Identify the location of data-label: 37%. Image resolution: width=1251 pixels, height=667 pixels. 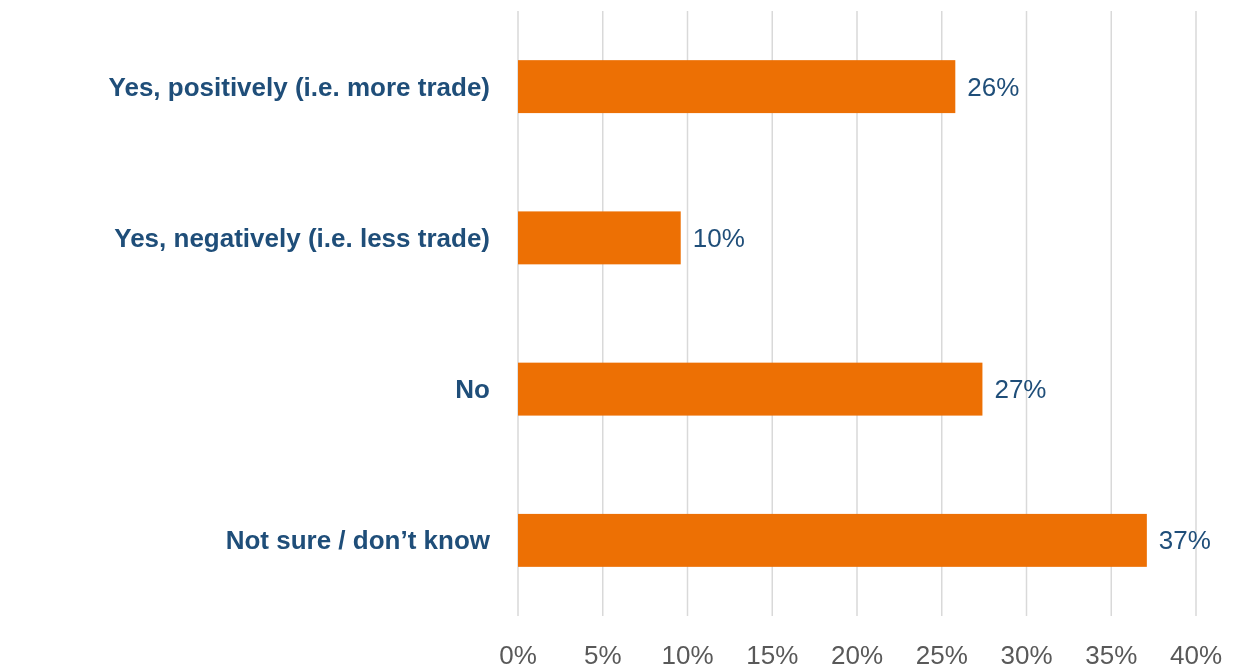
(1184, 540).